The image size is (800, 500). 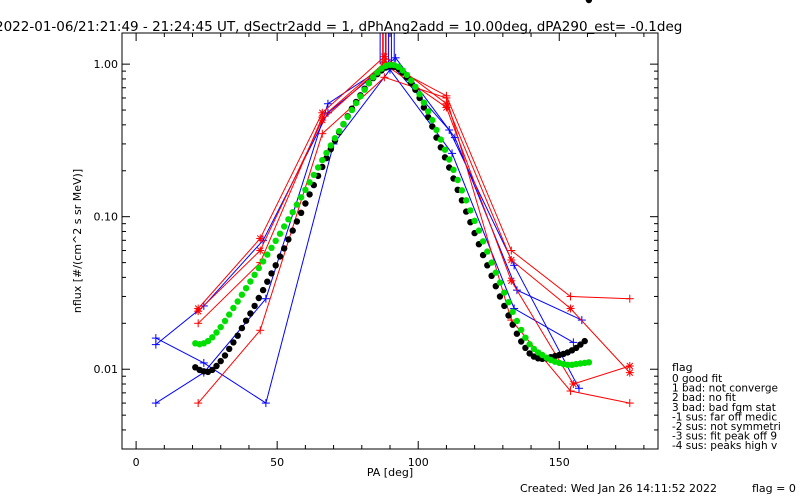 I want to click on x-tick-label: 50, so click(x=277, y=462).